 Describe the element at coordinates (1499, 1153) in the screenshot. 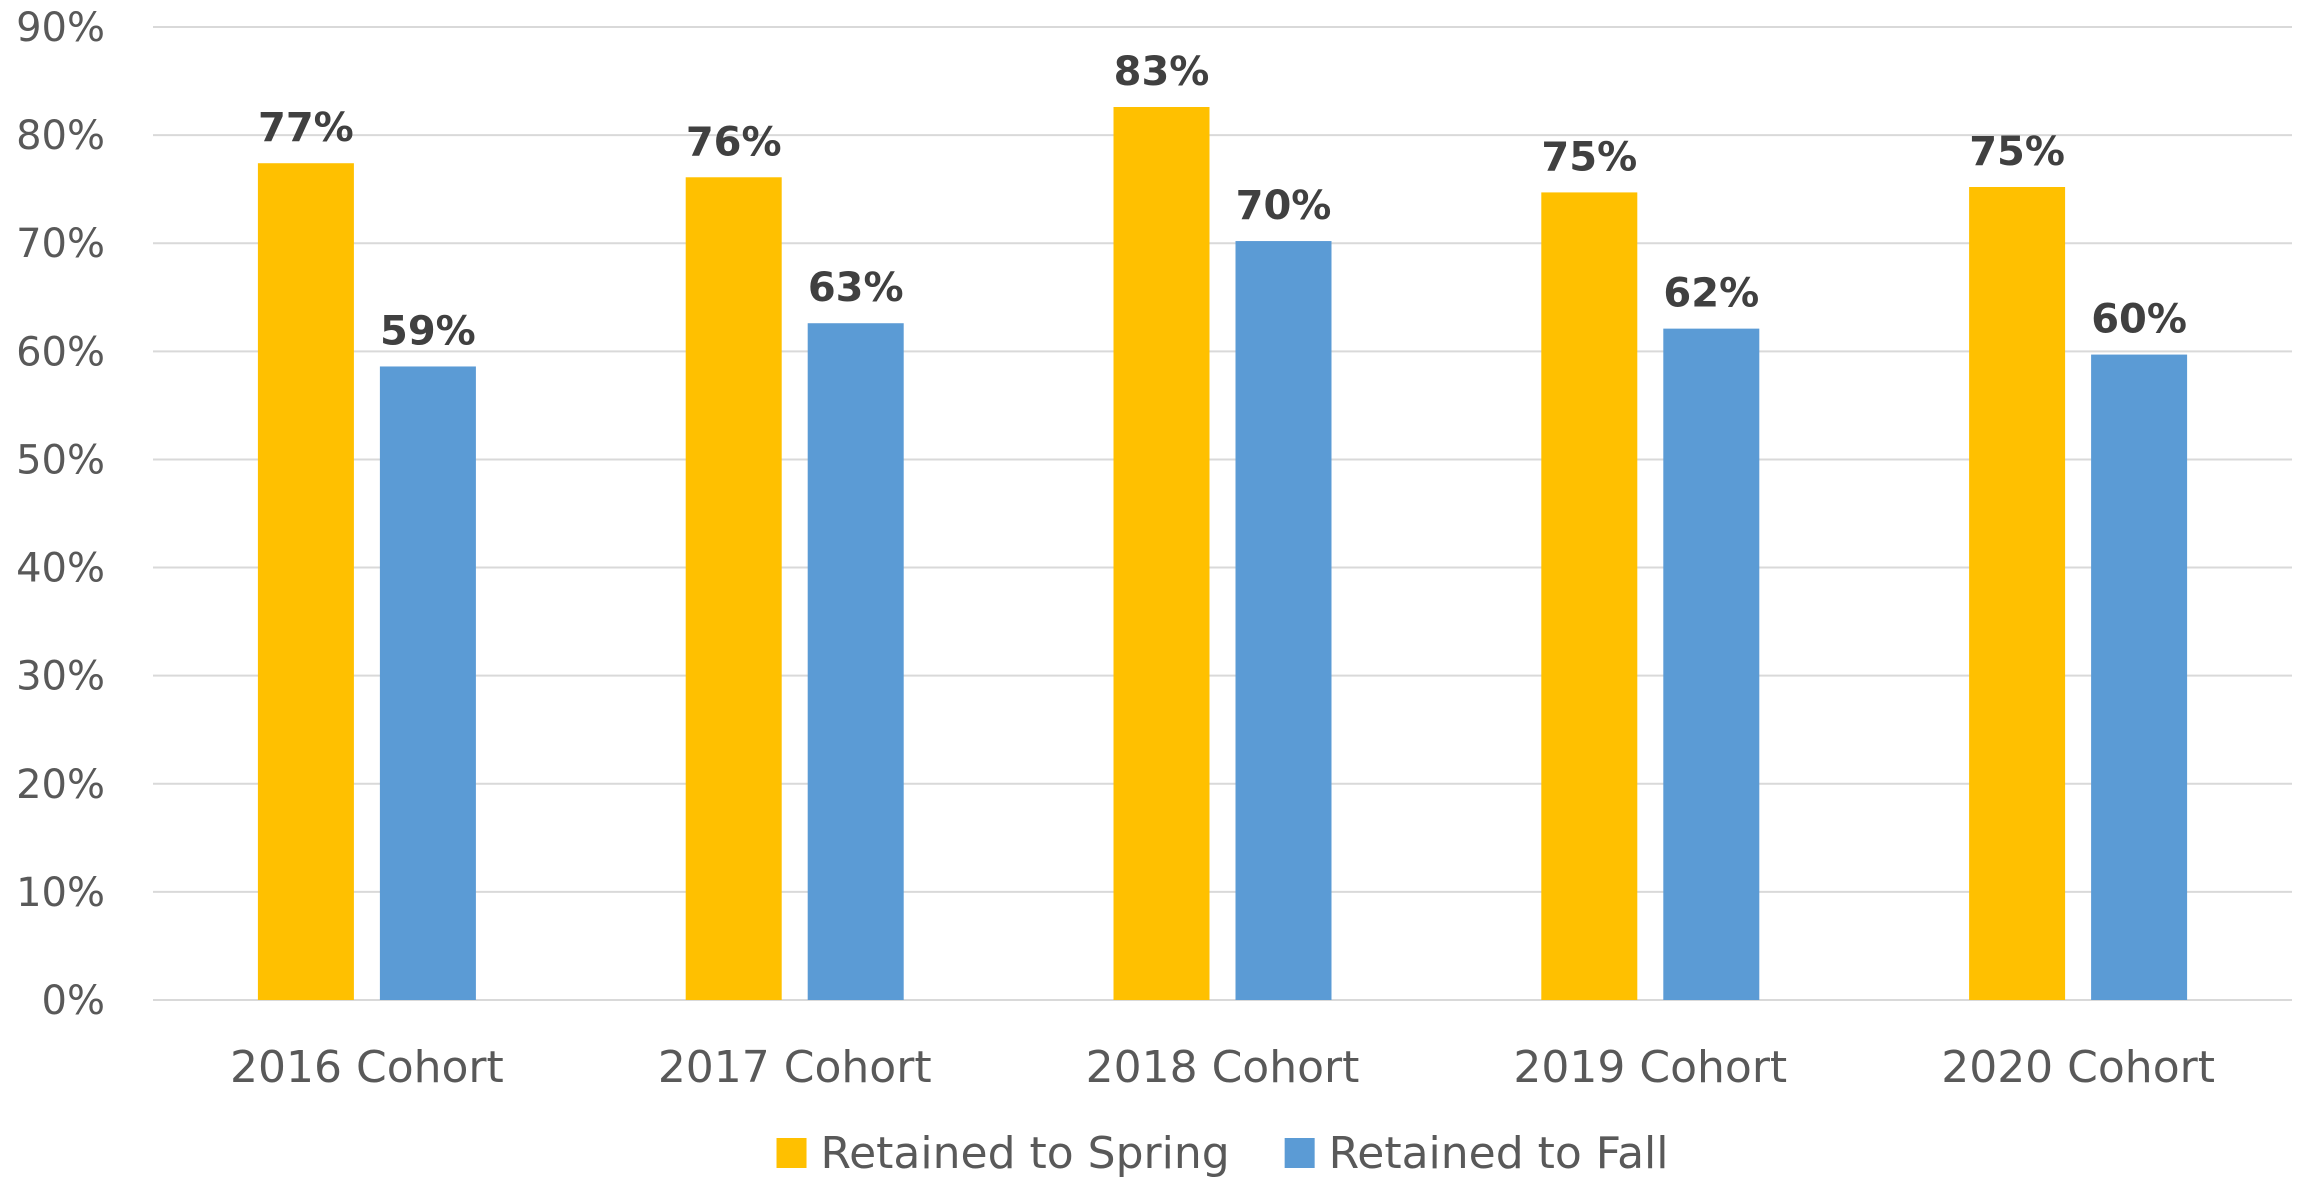

I see `legend-label: Retained to Fall` at that location.